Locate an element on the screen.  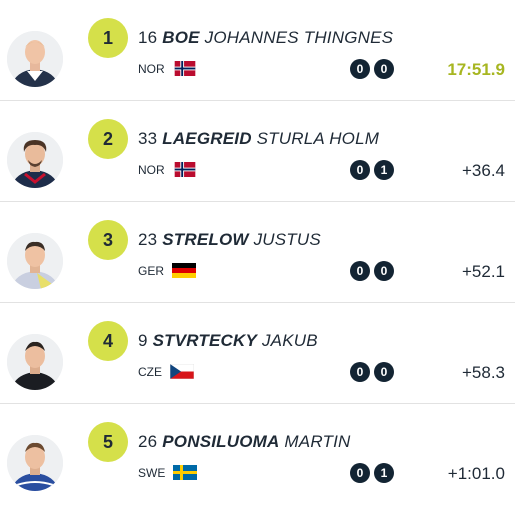
bib-number: 16 is located at coordinates (148, 37).